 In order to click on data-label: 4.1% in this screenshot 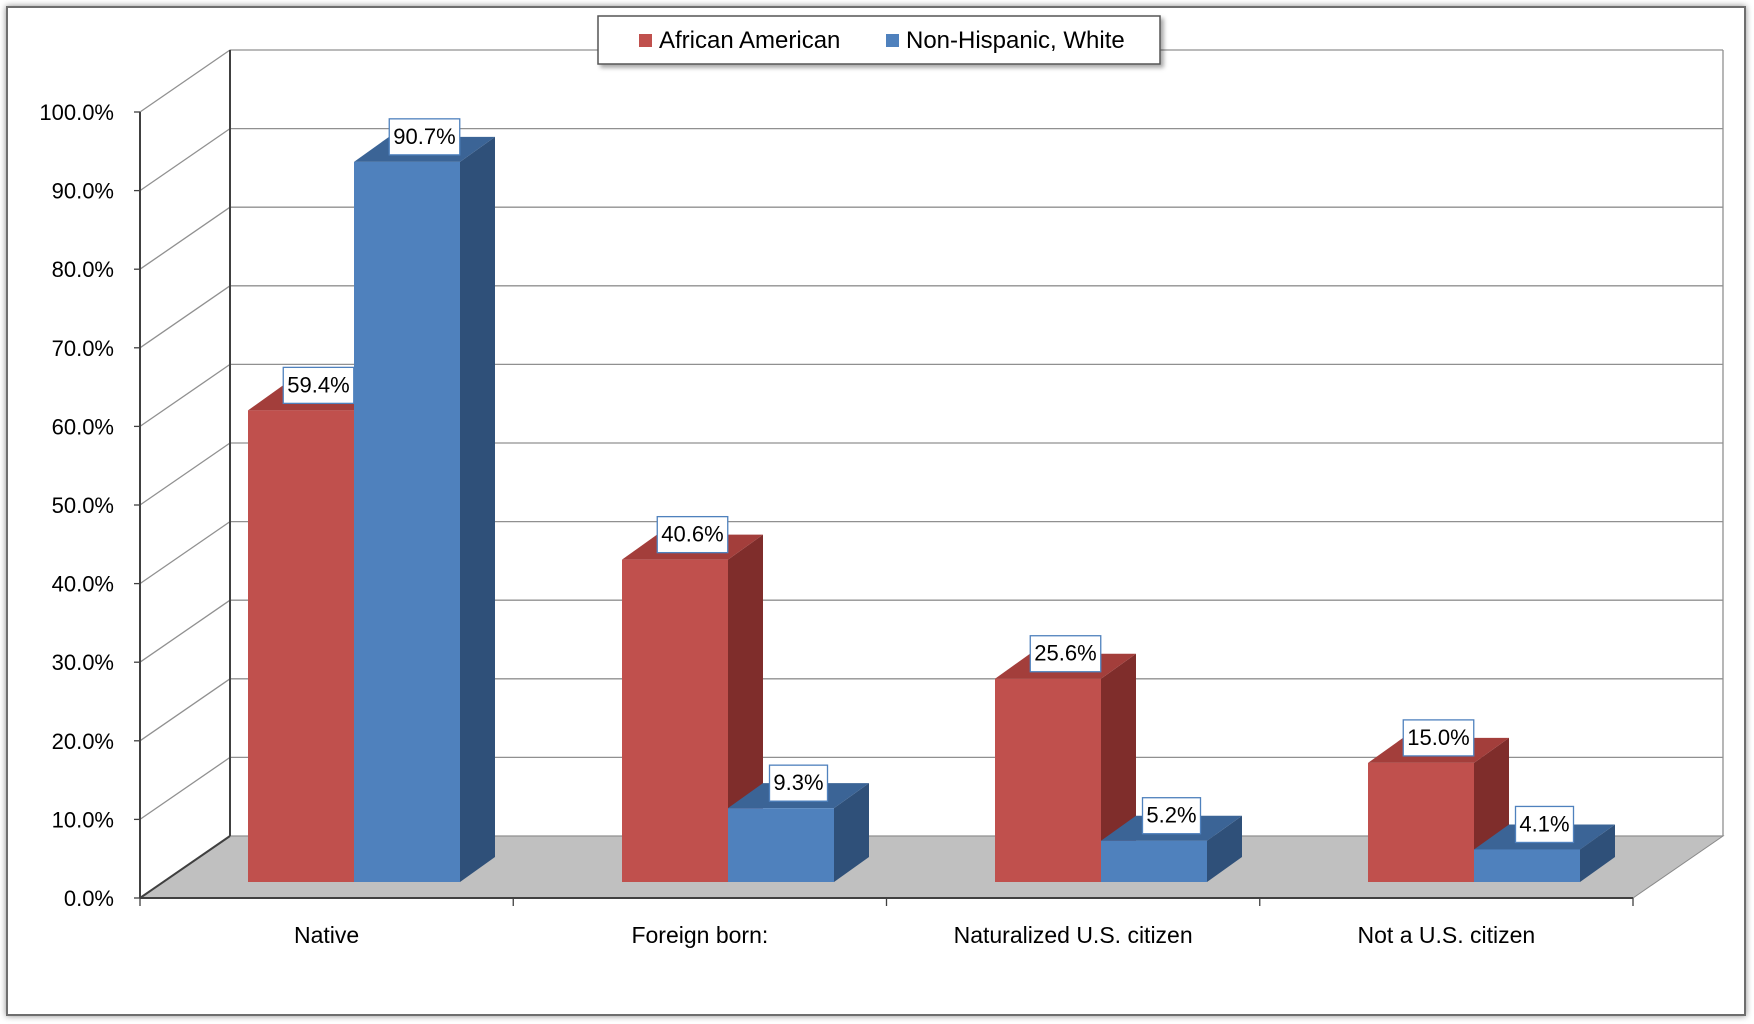, I will do `click(1544, 824)`.